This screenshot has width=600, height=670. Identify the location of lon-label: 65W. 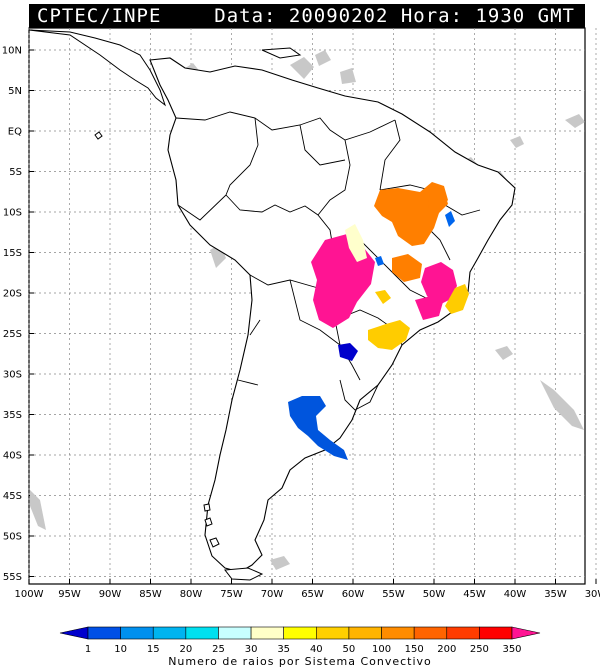
(312, 594).